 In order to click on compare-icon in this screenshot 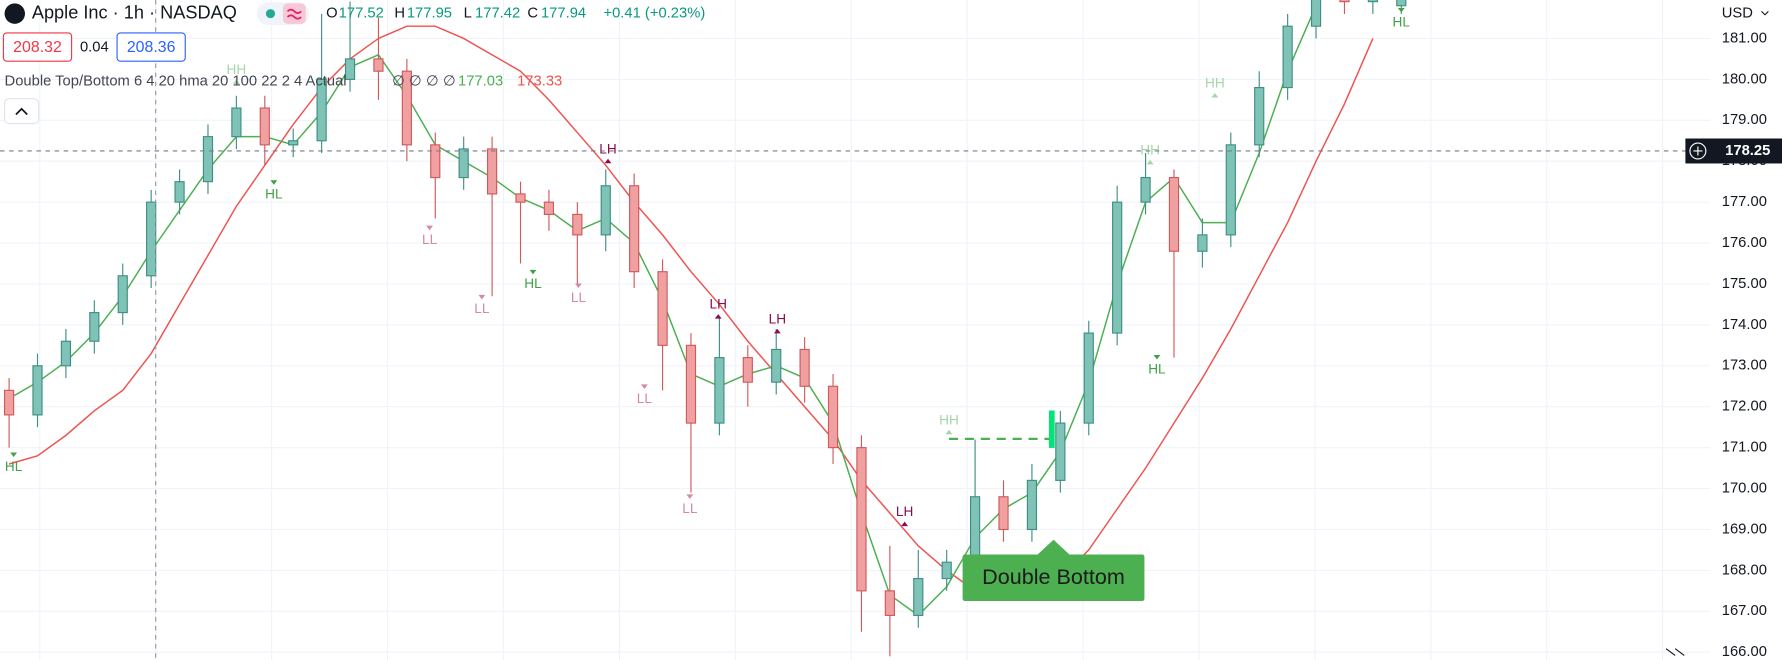, I will do `click(294, 13)`.